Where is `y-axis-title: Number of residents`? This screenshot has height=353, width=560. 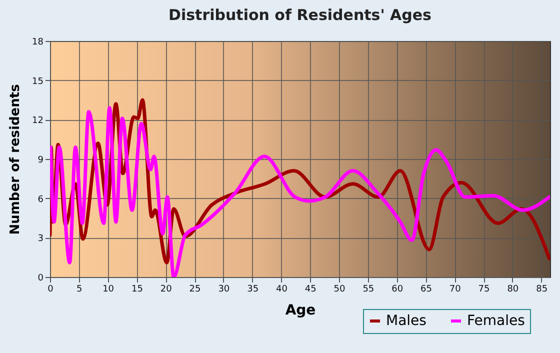 y-axis-title: Number of residents is located at coordinates (16, 159).